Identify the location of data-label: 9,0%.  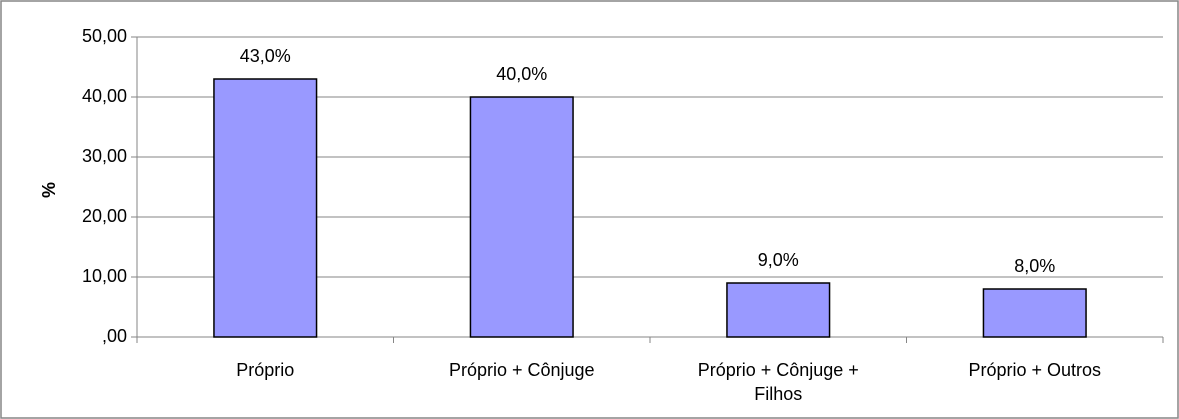
(778, 260).